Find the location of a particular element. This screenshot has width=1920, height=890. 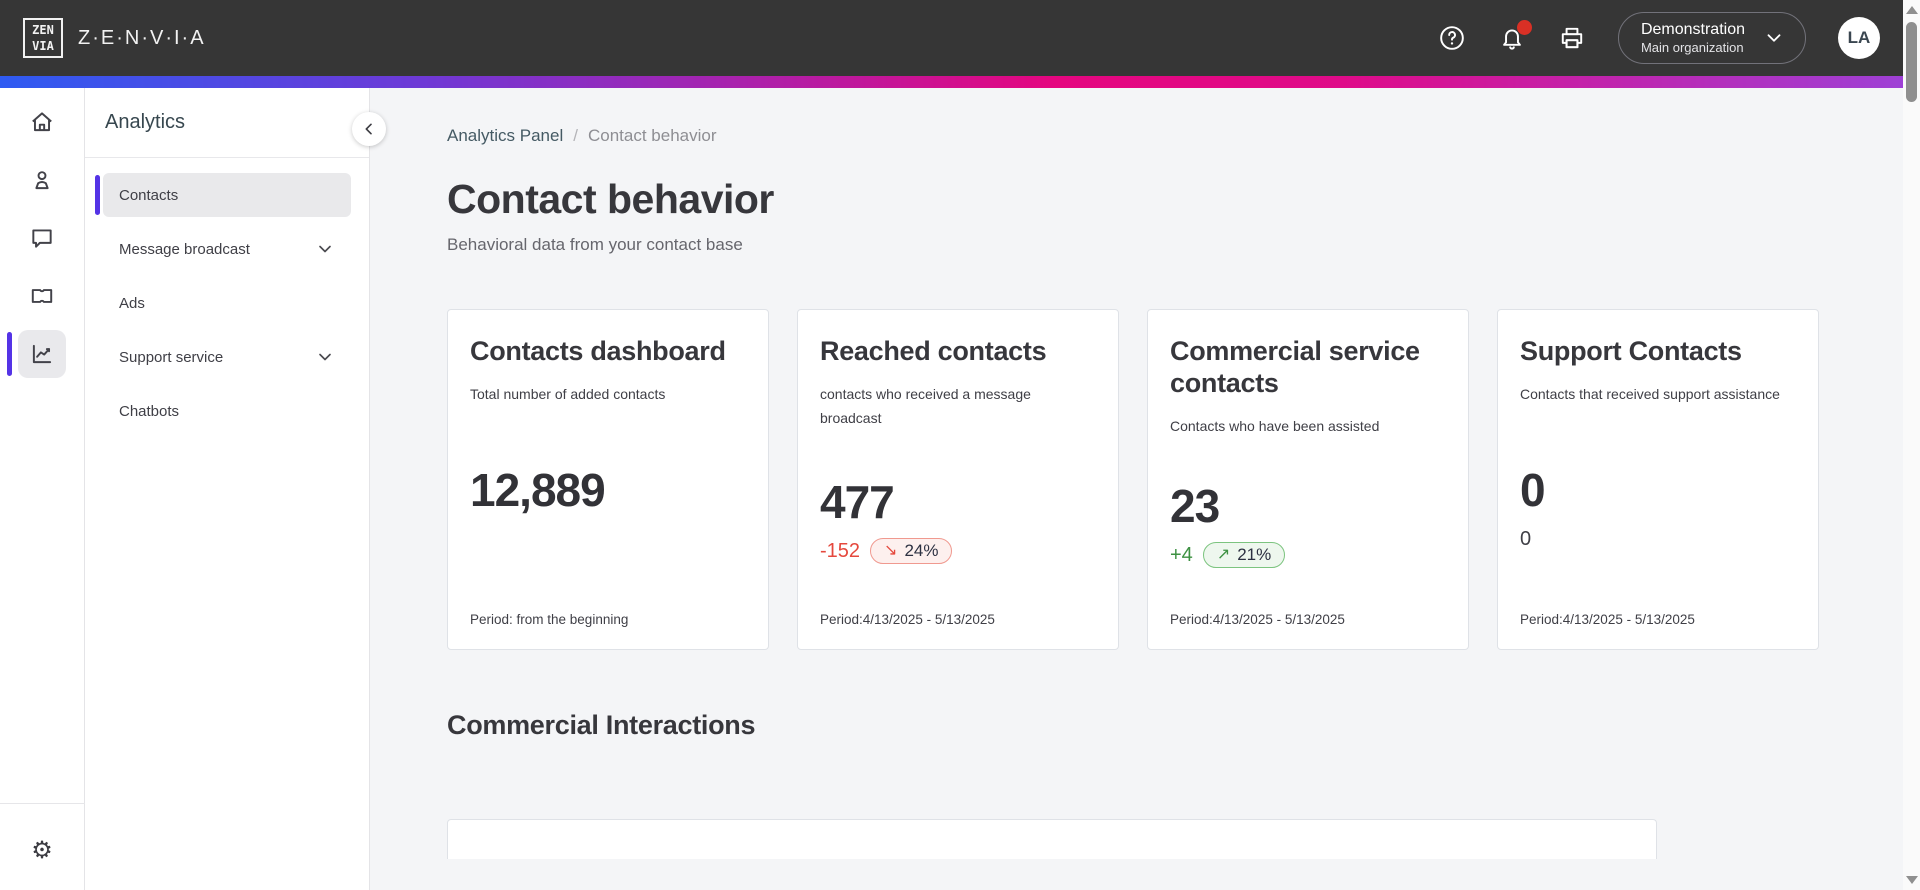

contacts-person-icon is located at coordinates (42, 180).